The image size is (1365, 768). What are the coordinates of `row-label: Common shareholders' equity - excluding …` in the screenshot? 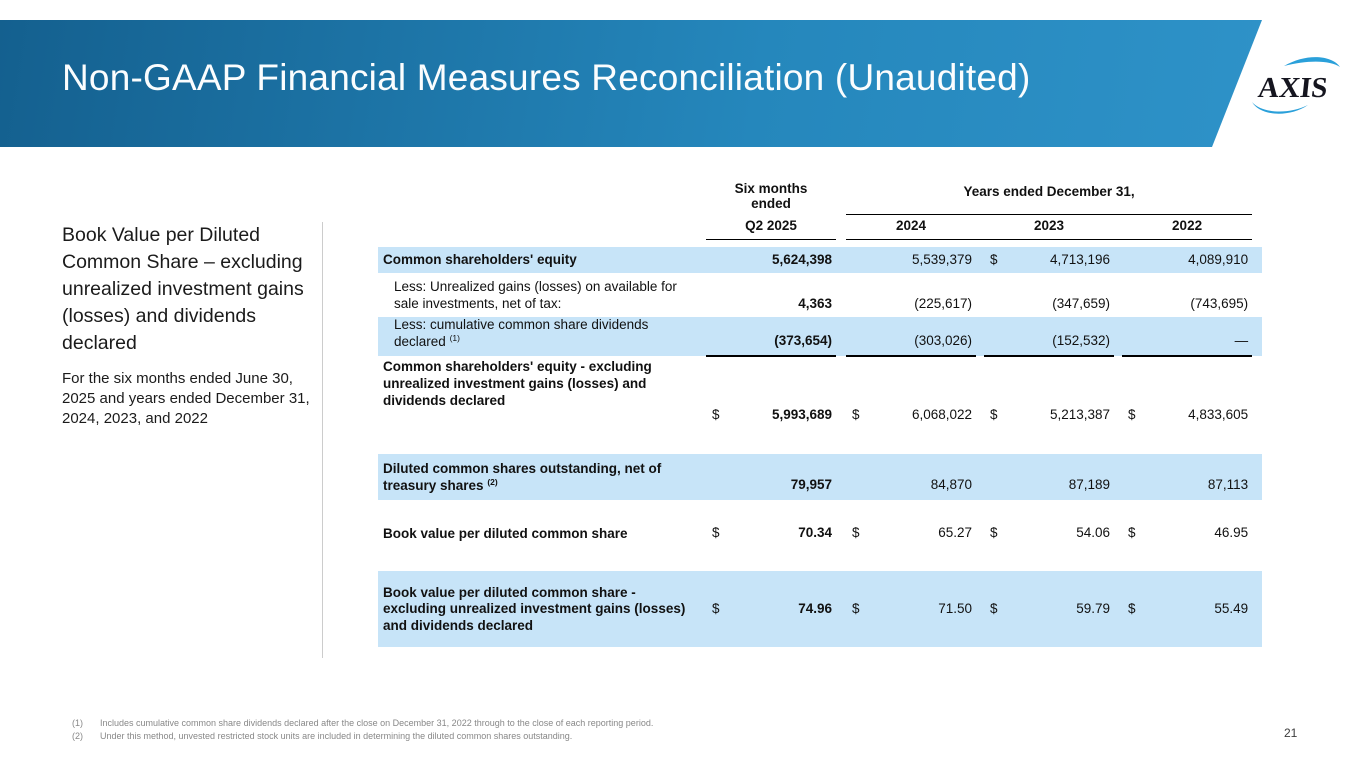 It's located at (517, 383).